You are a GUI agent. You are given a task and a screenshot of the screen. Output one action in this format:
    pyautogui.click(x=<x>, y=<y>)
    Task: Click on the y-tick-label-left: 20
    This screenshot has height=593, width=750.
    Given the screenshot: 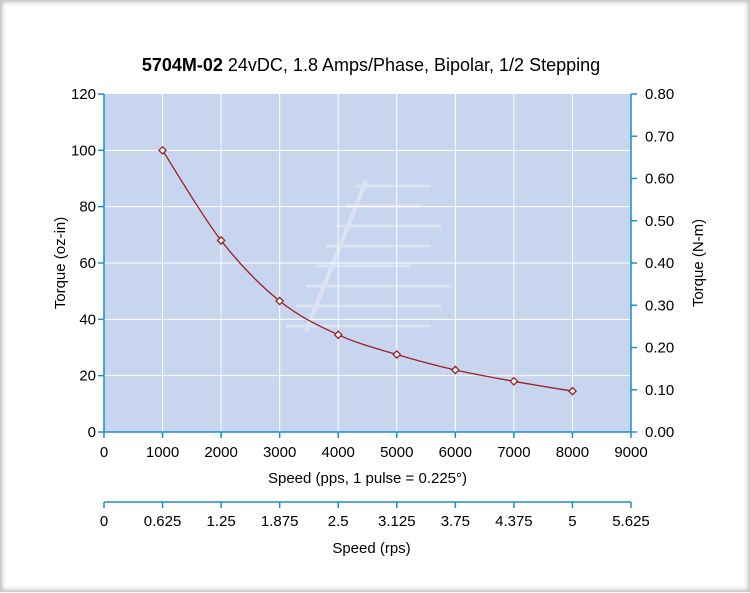 What is the action you would take?
    pyautogui.click(x=87, y=376)
    